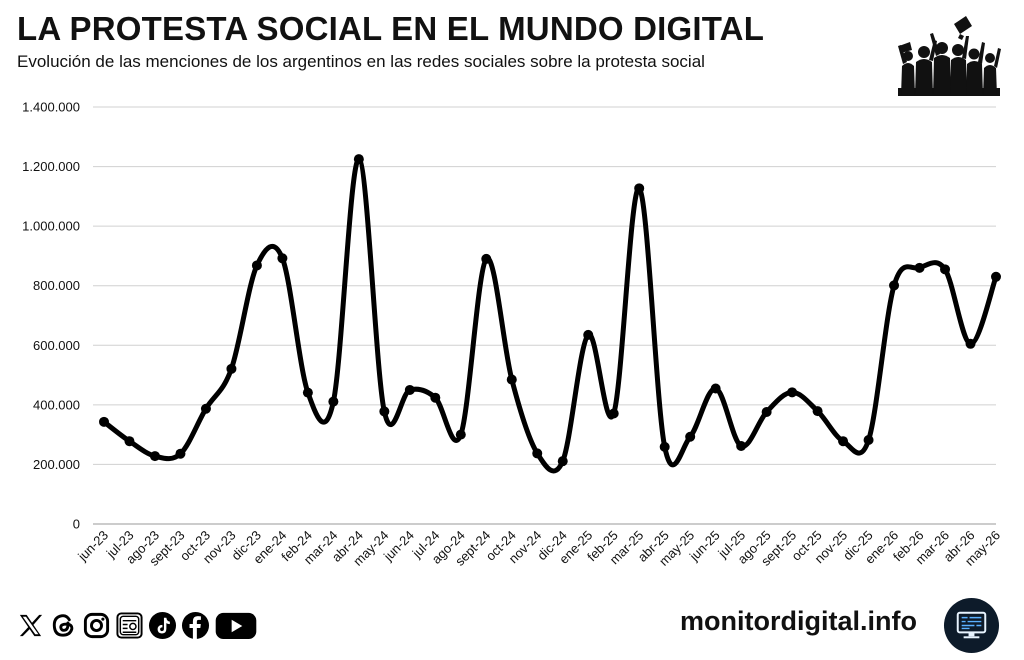  What do you see at coordinates (971, 625) in the screenshot?
I see `monitor-icon` at bounding box center [971, 625].